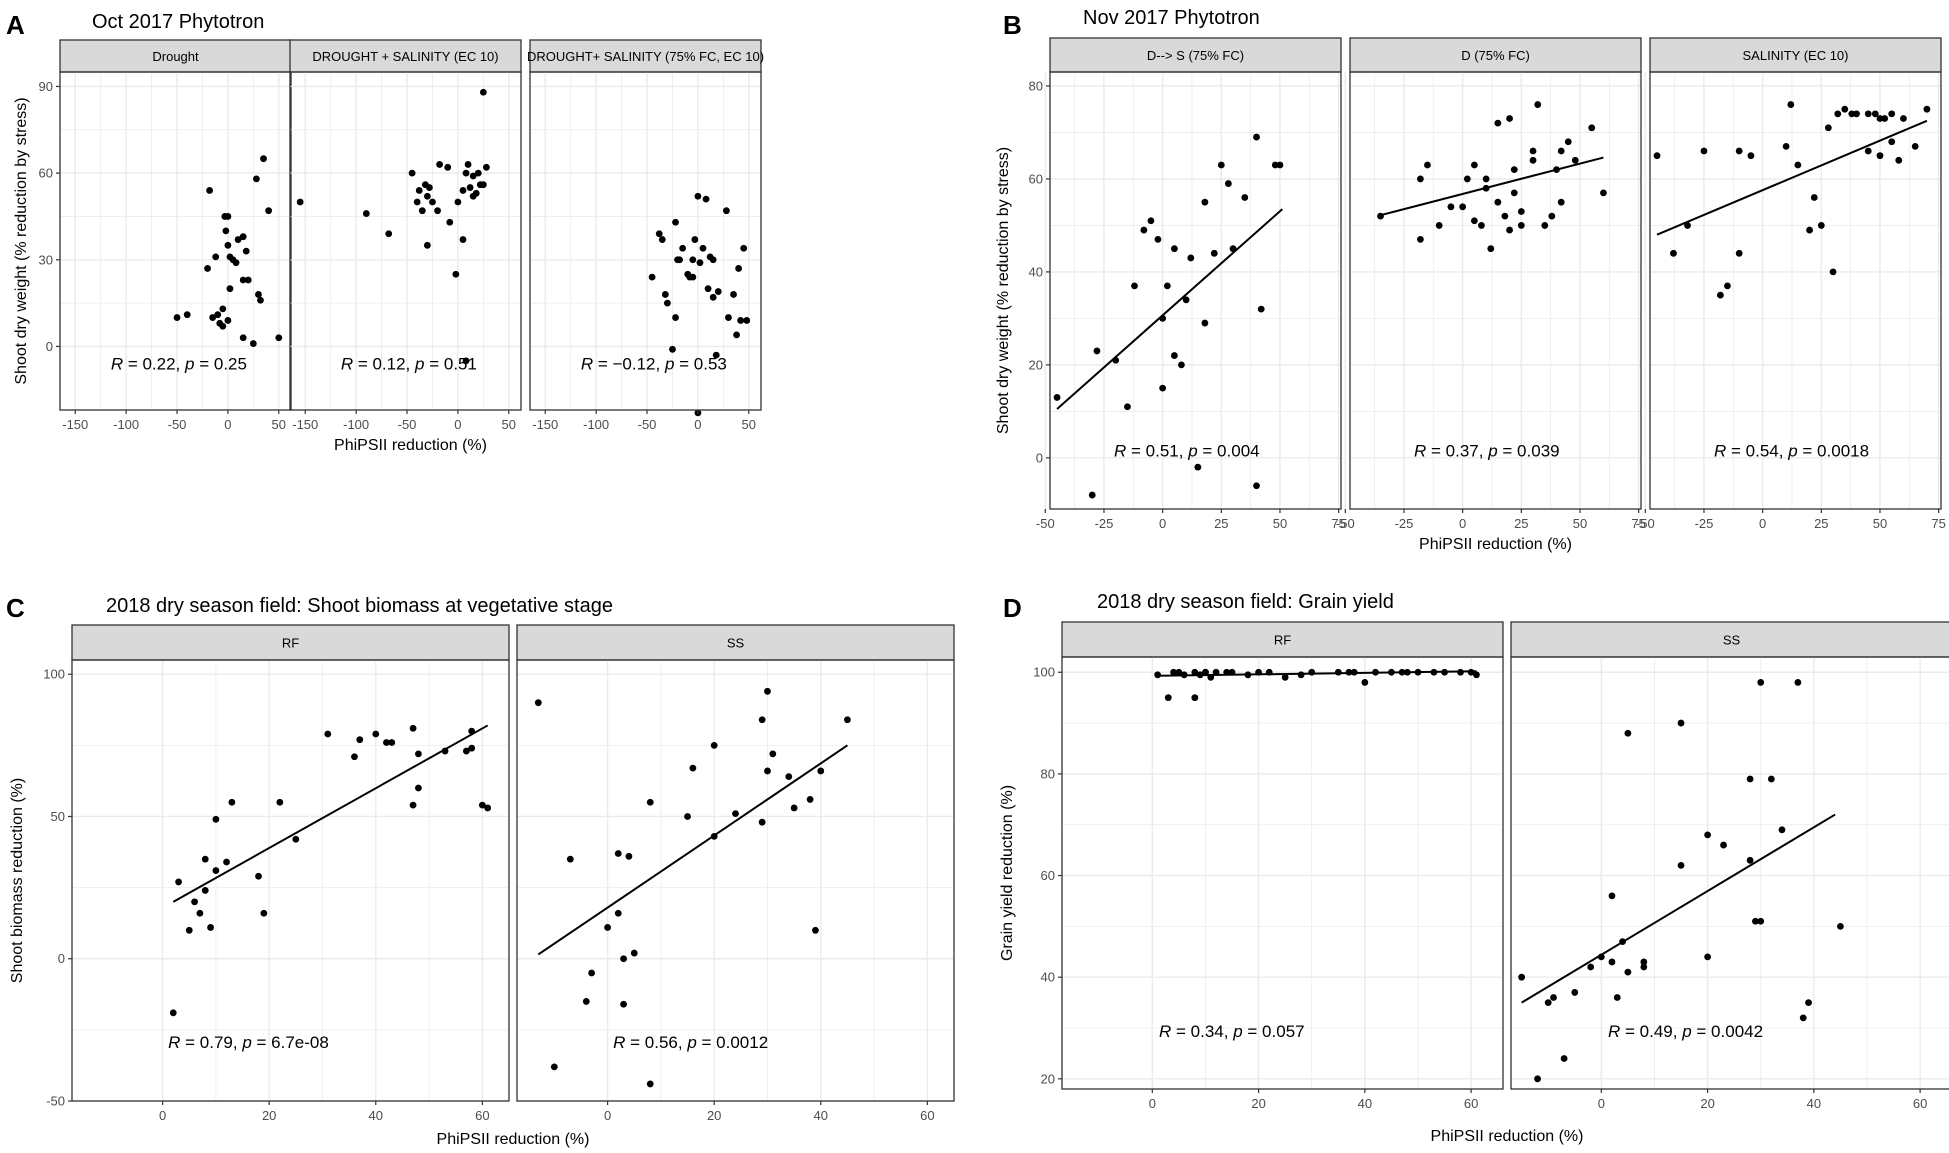 Image resolution: width=1949 pixels, height=1153 pixels. What do you see at coordinates (409, 363) in the screenshot?
I see `stat-annotation: R = 0.12, p = 0.51` at bounding box center [409, 363].